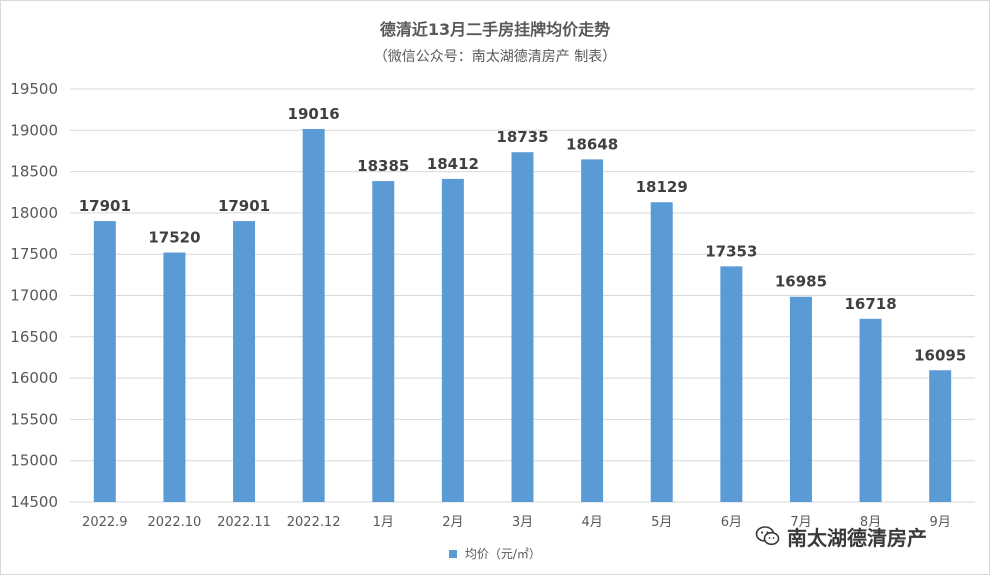  What do you see at coordinates (34, 254) in the screenshot?
I see `y-tick-label: 17500` at bounding box center [34, 254].